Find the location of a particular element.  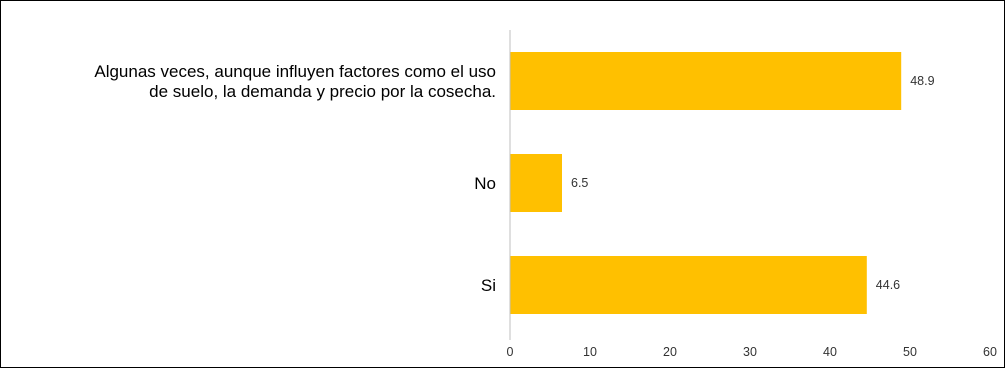

data-label-0: 48.9 is located at coordinates (922, 81).